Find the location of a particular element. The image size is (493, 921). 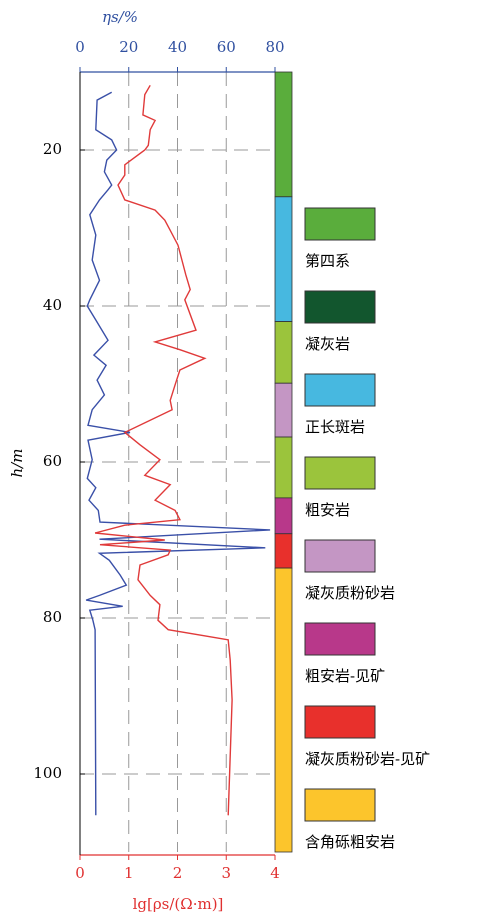

top-tick-label: 20 is located at coordinates (128, 47).